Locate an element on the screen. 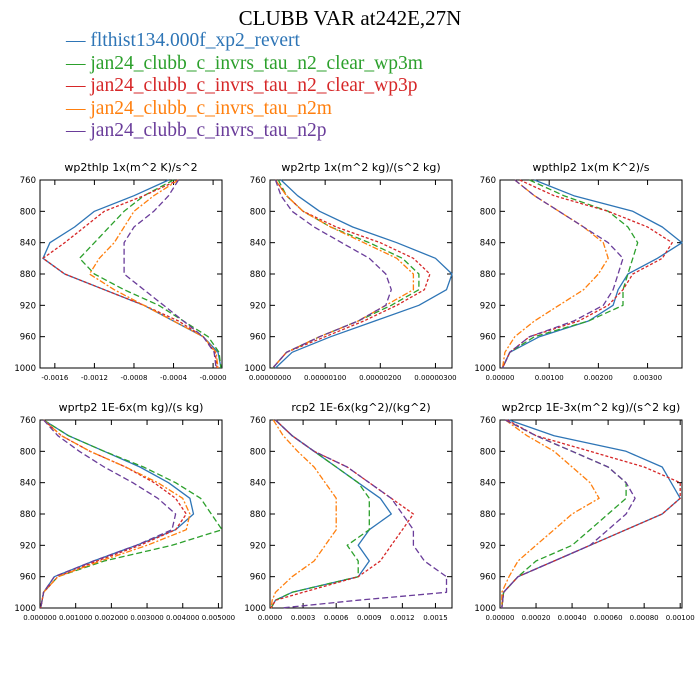 This screenshot has height=700, width=700. chart-4-series-3-line is located at coordinates (303, 514).